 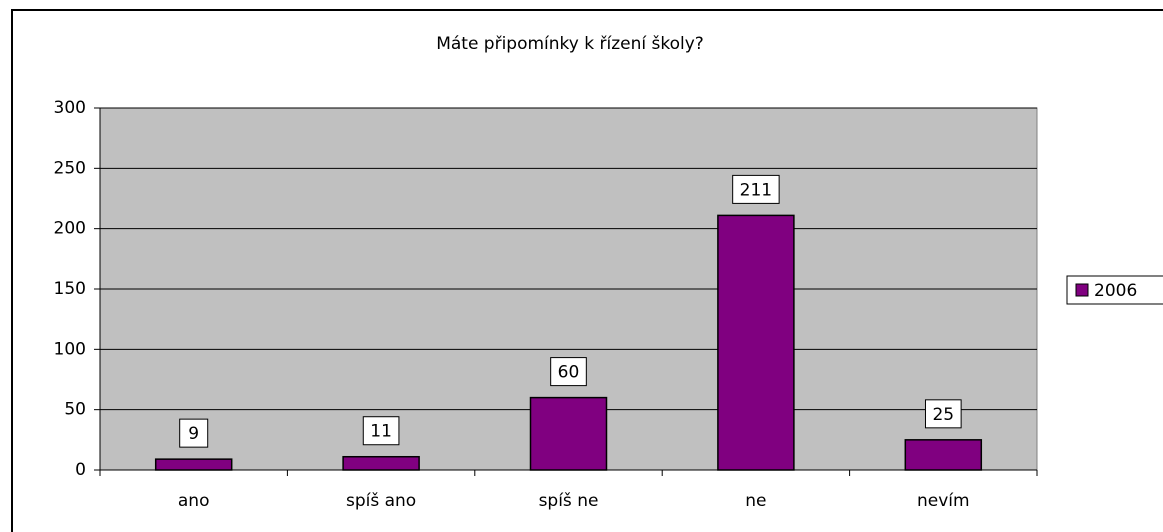 What do you see at coordinates (1115, 291) in the screenshot?
I see `legend-label: 2006` at bounding box center [1115, 291].